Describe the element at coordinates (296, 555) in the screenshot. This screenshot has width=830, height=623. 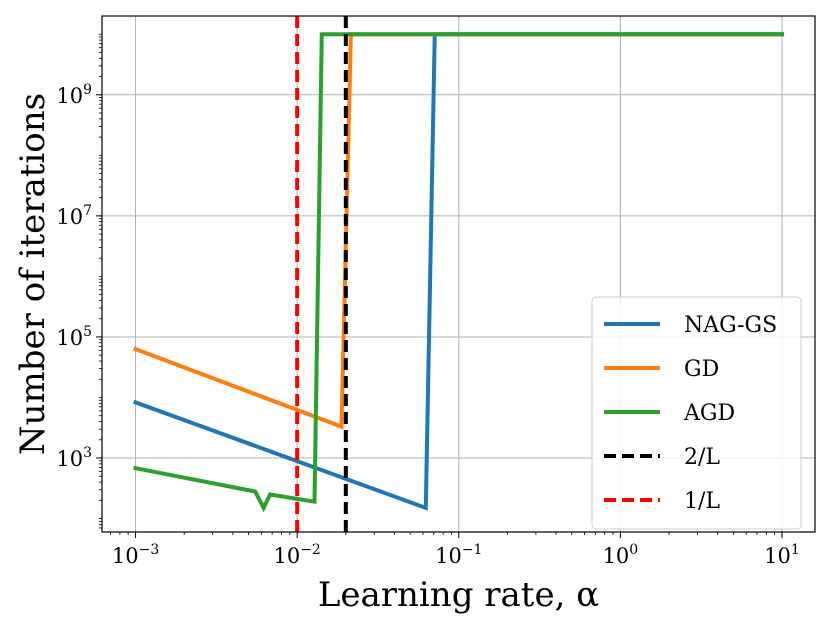
I see `x-tick-label: 10⁻²` at that location.